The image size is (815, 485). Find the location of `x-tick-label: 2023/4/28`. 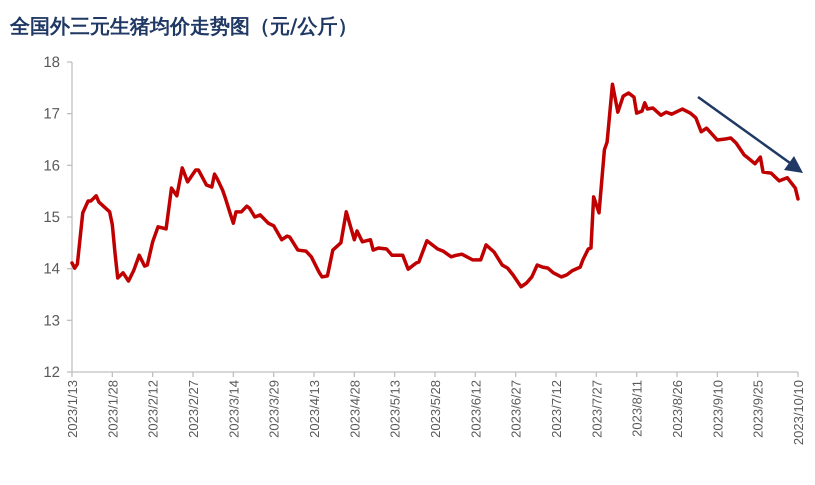

x-tick-label: 2023/4/28 is located at coordinates (354, 409).